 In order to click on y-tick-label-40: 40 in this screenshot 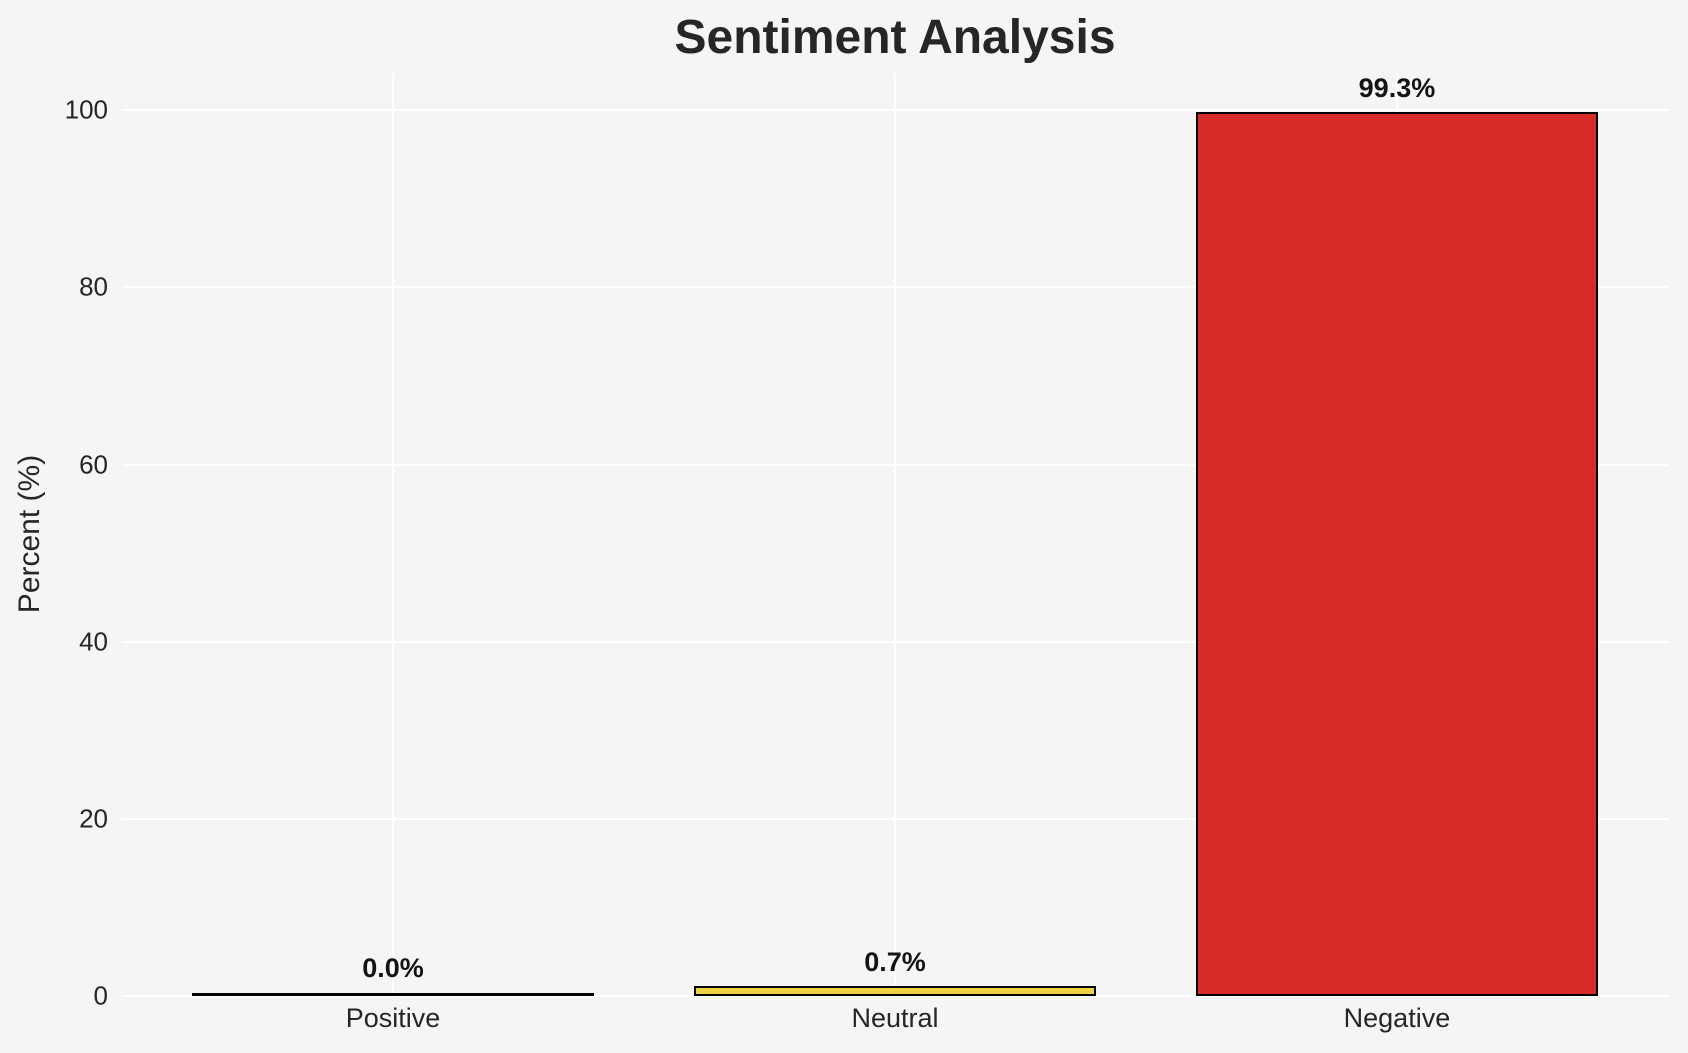, I will do `click(93, 641)`.